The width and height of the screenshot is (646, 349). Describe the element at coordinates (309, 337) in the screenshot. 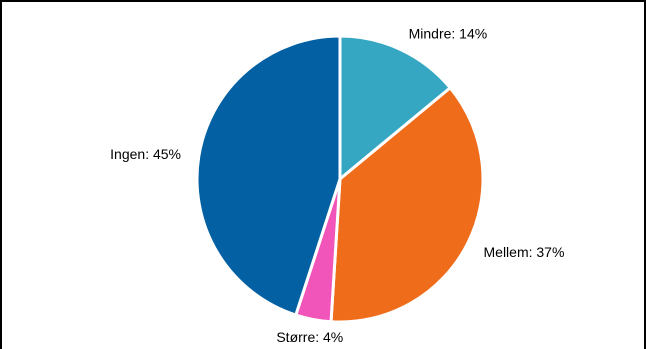

I see `pie-label-st-rre: Større: 4%` at that location.